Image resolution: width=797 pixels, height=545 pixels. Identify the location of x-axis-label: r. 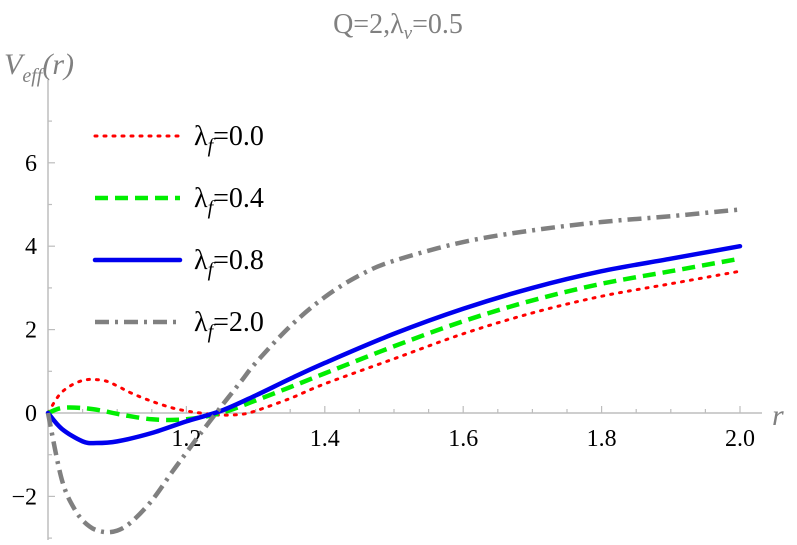
(778, 415).